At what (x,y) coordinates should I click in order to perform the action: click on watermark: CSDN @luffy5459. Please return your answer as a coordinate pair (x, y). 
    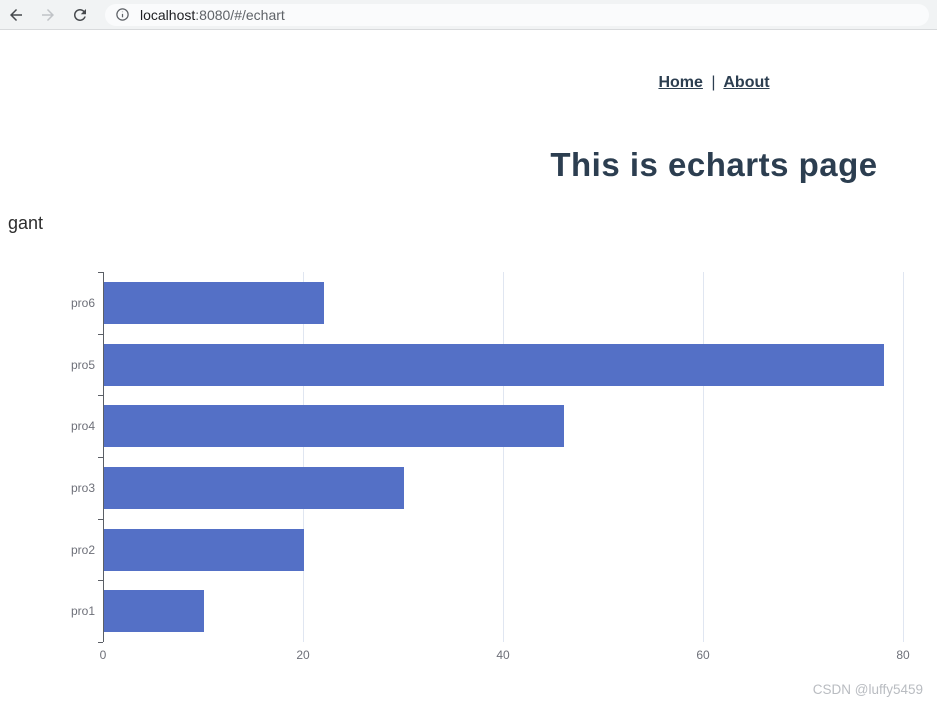
    Looking at the image, I should click on (867, 689).